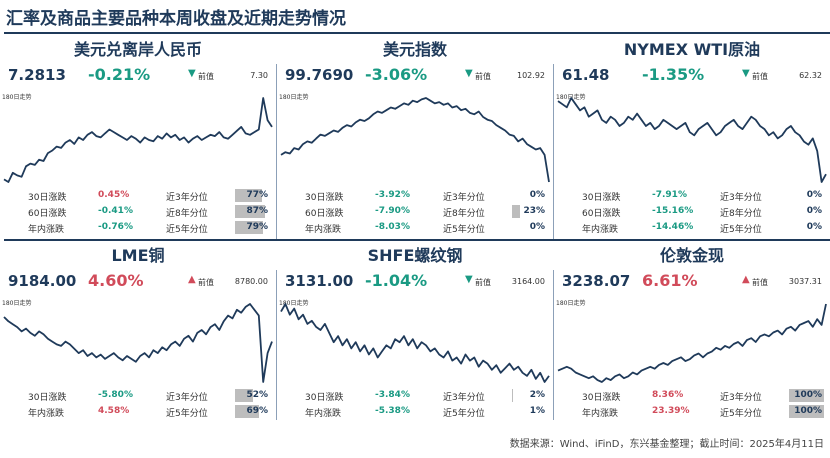  Describe the element at coordinates (319, 281) in the screenshot. I see `price-value: 3131.00` at that location.